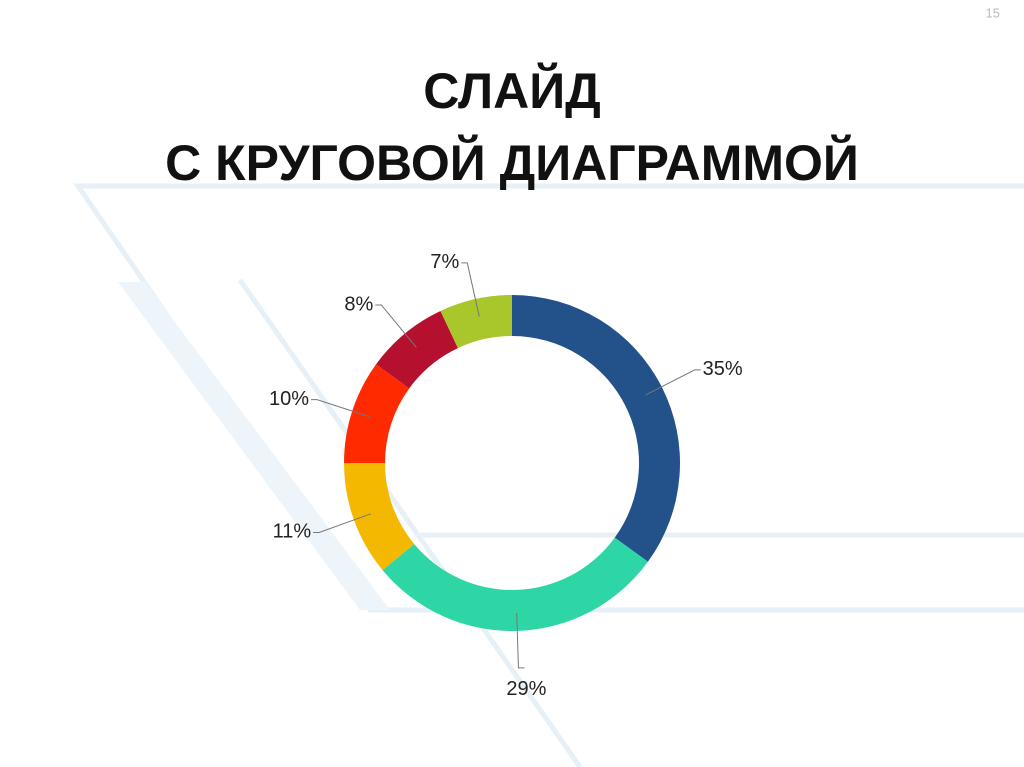 This screenshot has width=1024, height=767. Describe the element at coordinates (444, 262) in the screenshot. I see `data-label: 7%` at that location.